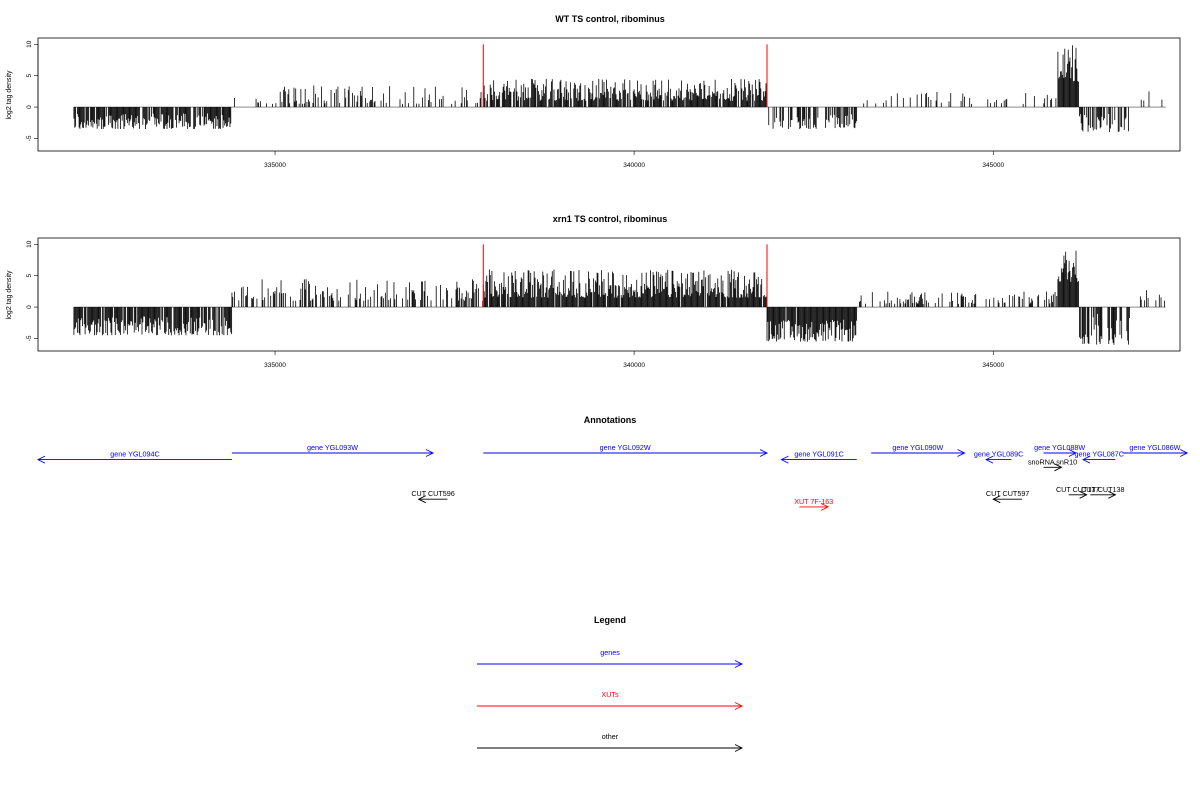  What do you see at coordinates (610, 420) in the screenshot?
I see `annotations-title: Annotations` at bounding box center [610, 420].